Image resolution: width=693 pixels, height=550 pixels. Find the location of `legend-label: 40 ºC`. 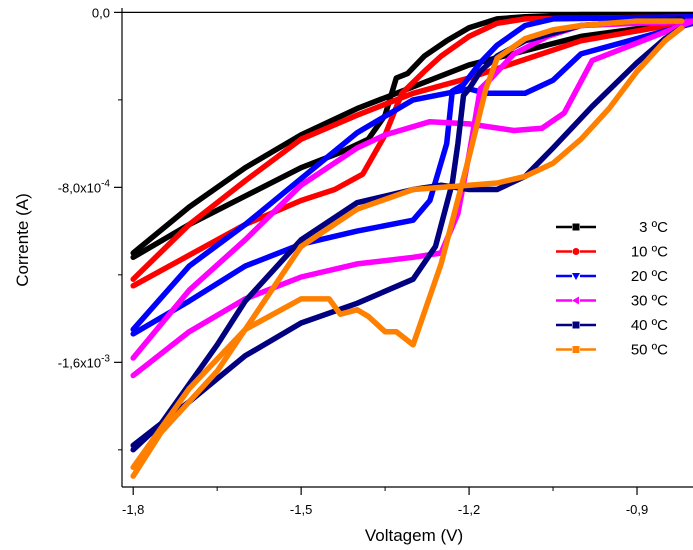

legend-label: 40 ºC is located at coordinates (649, 325).